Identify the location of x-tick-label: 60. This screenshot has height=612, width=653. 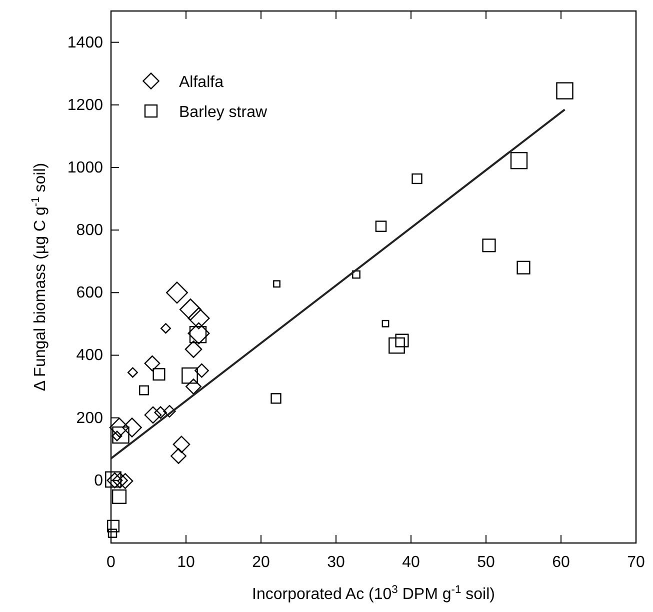
(561, 562).